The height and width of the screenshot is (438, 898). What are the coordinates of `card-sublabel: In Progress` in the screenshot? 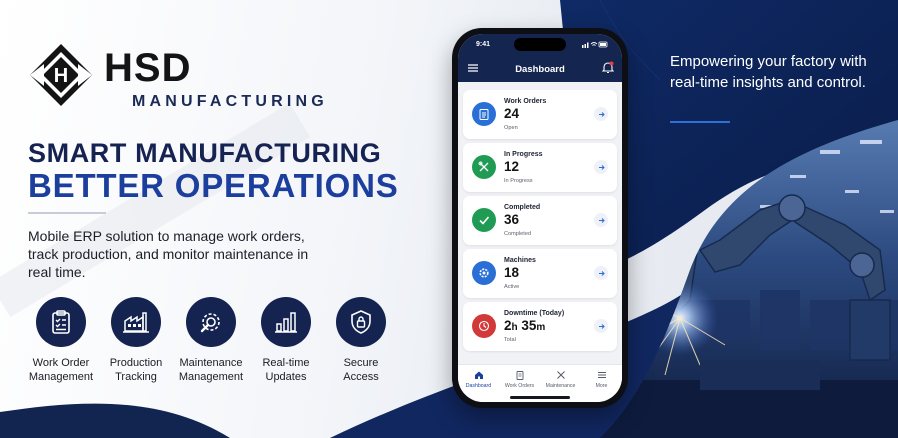 It's located at (518, 181).